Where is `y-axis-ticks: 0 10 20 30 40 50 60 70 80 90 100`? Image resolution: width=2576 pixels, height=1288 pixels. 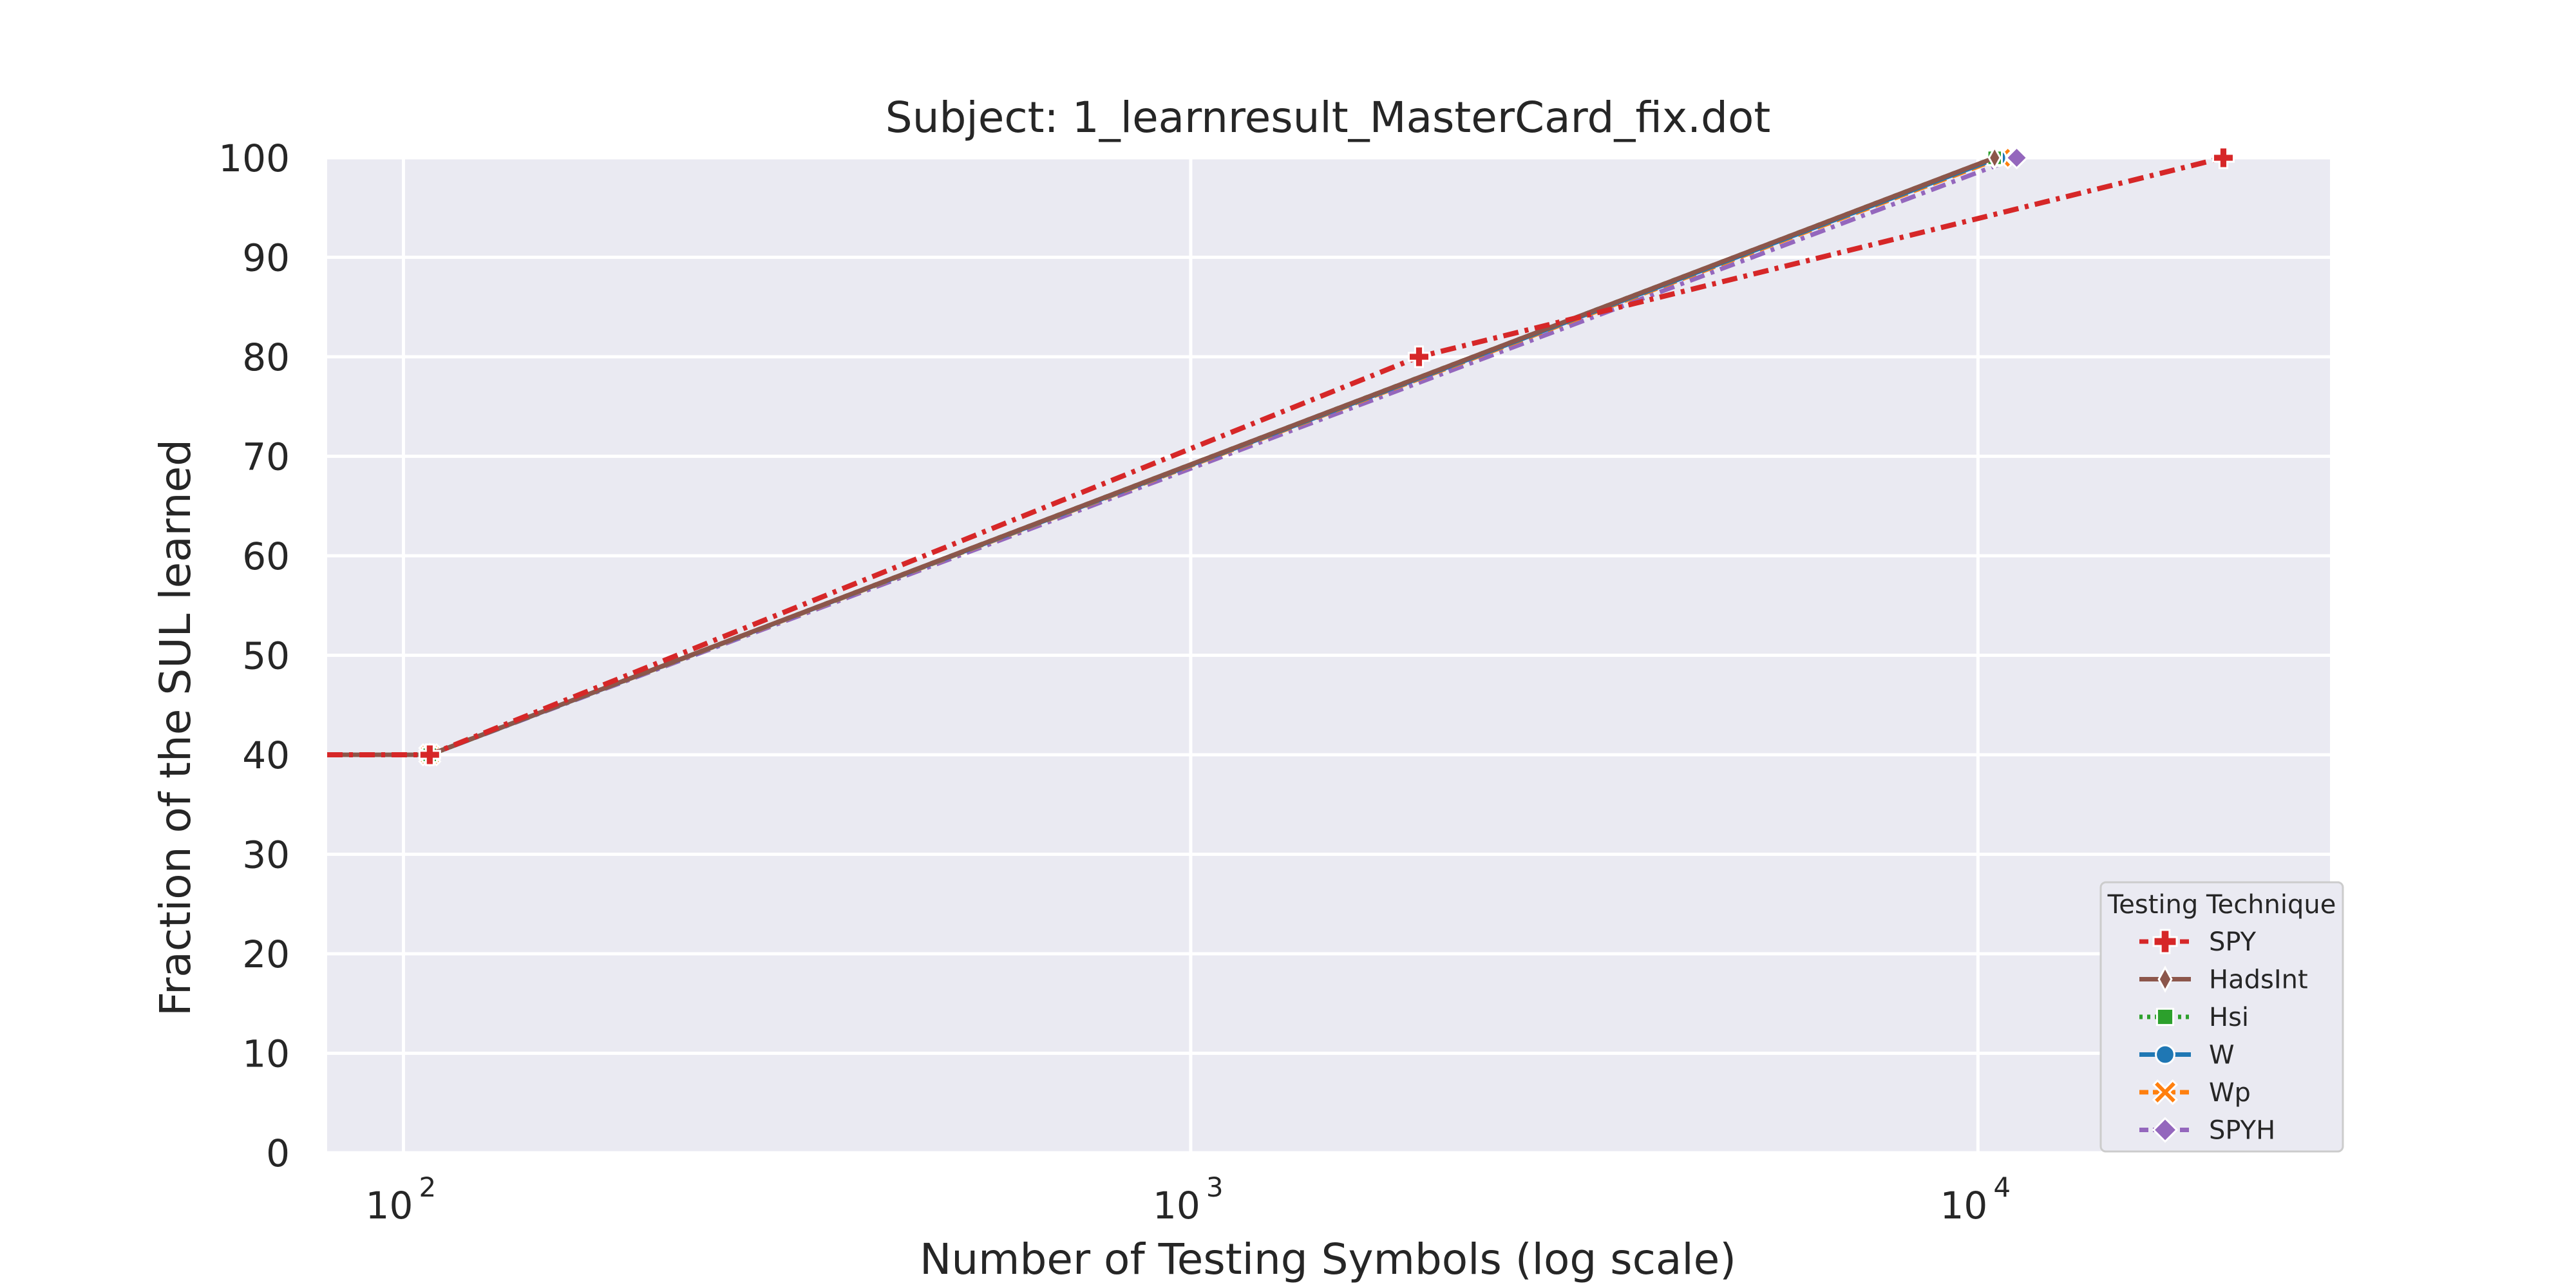
y-axis-ticks: 0 10 20 30 40 50 60 70 80 90 100 is located at coordinates (254, 656).